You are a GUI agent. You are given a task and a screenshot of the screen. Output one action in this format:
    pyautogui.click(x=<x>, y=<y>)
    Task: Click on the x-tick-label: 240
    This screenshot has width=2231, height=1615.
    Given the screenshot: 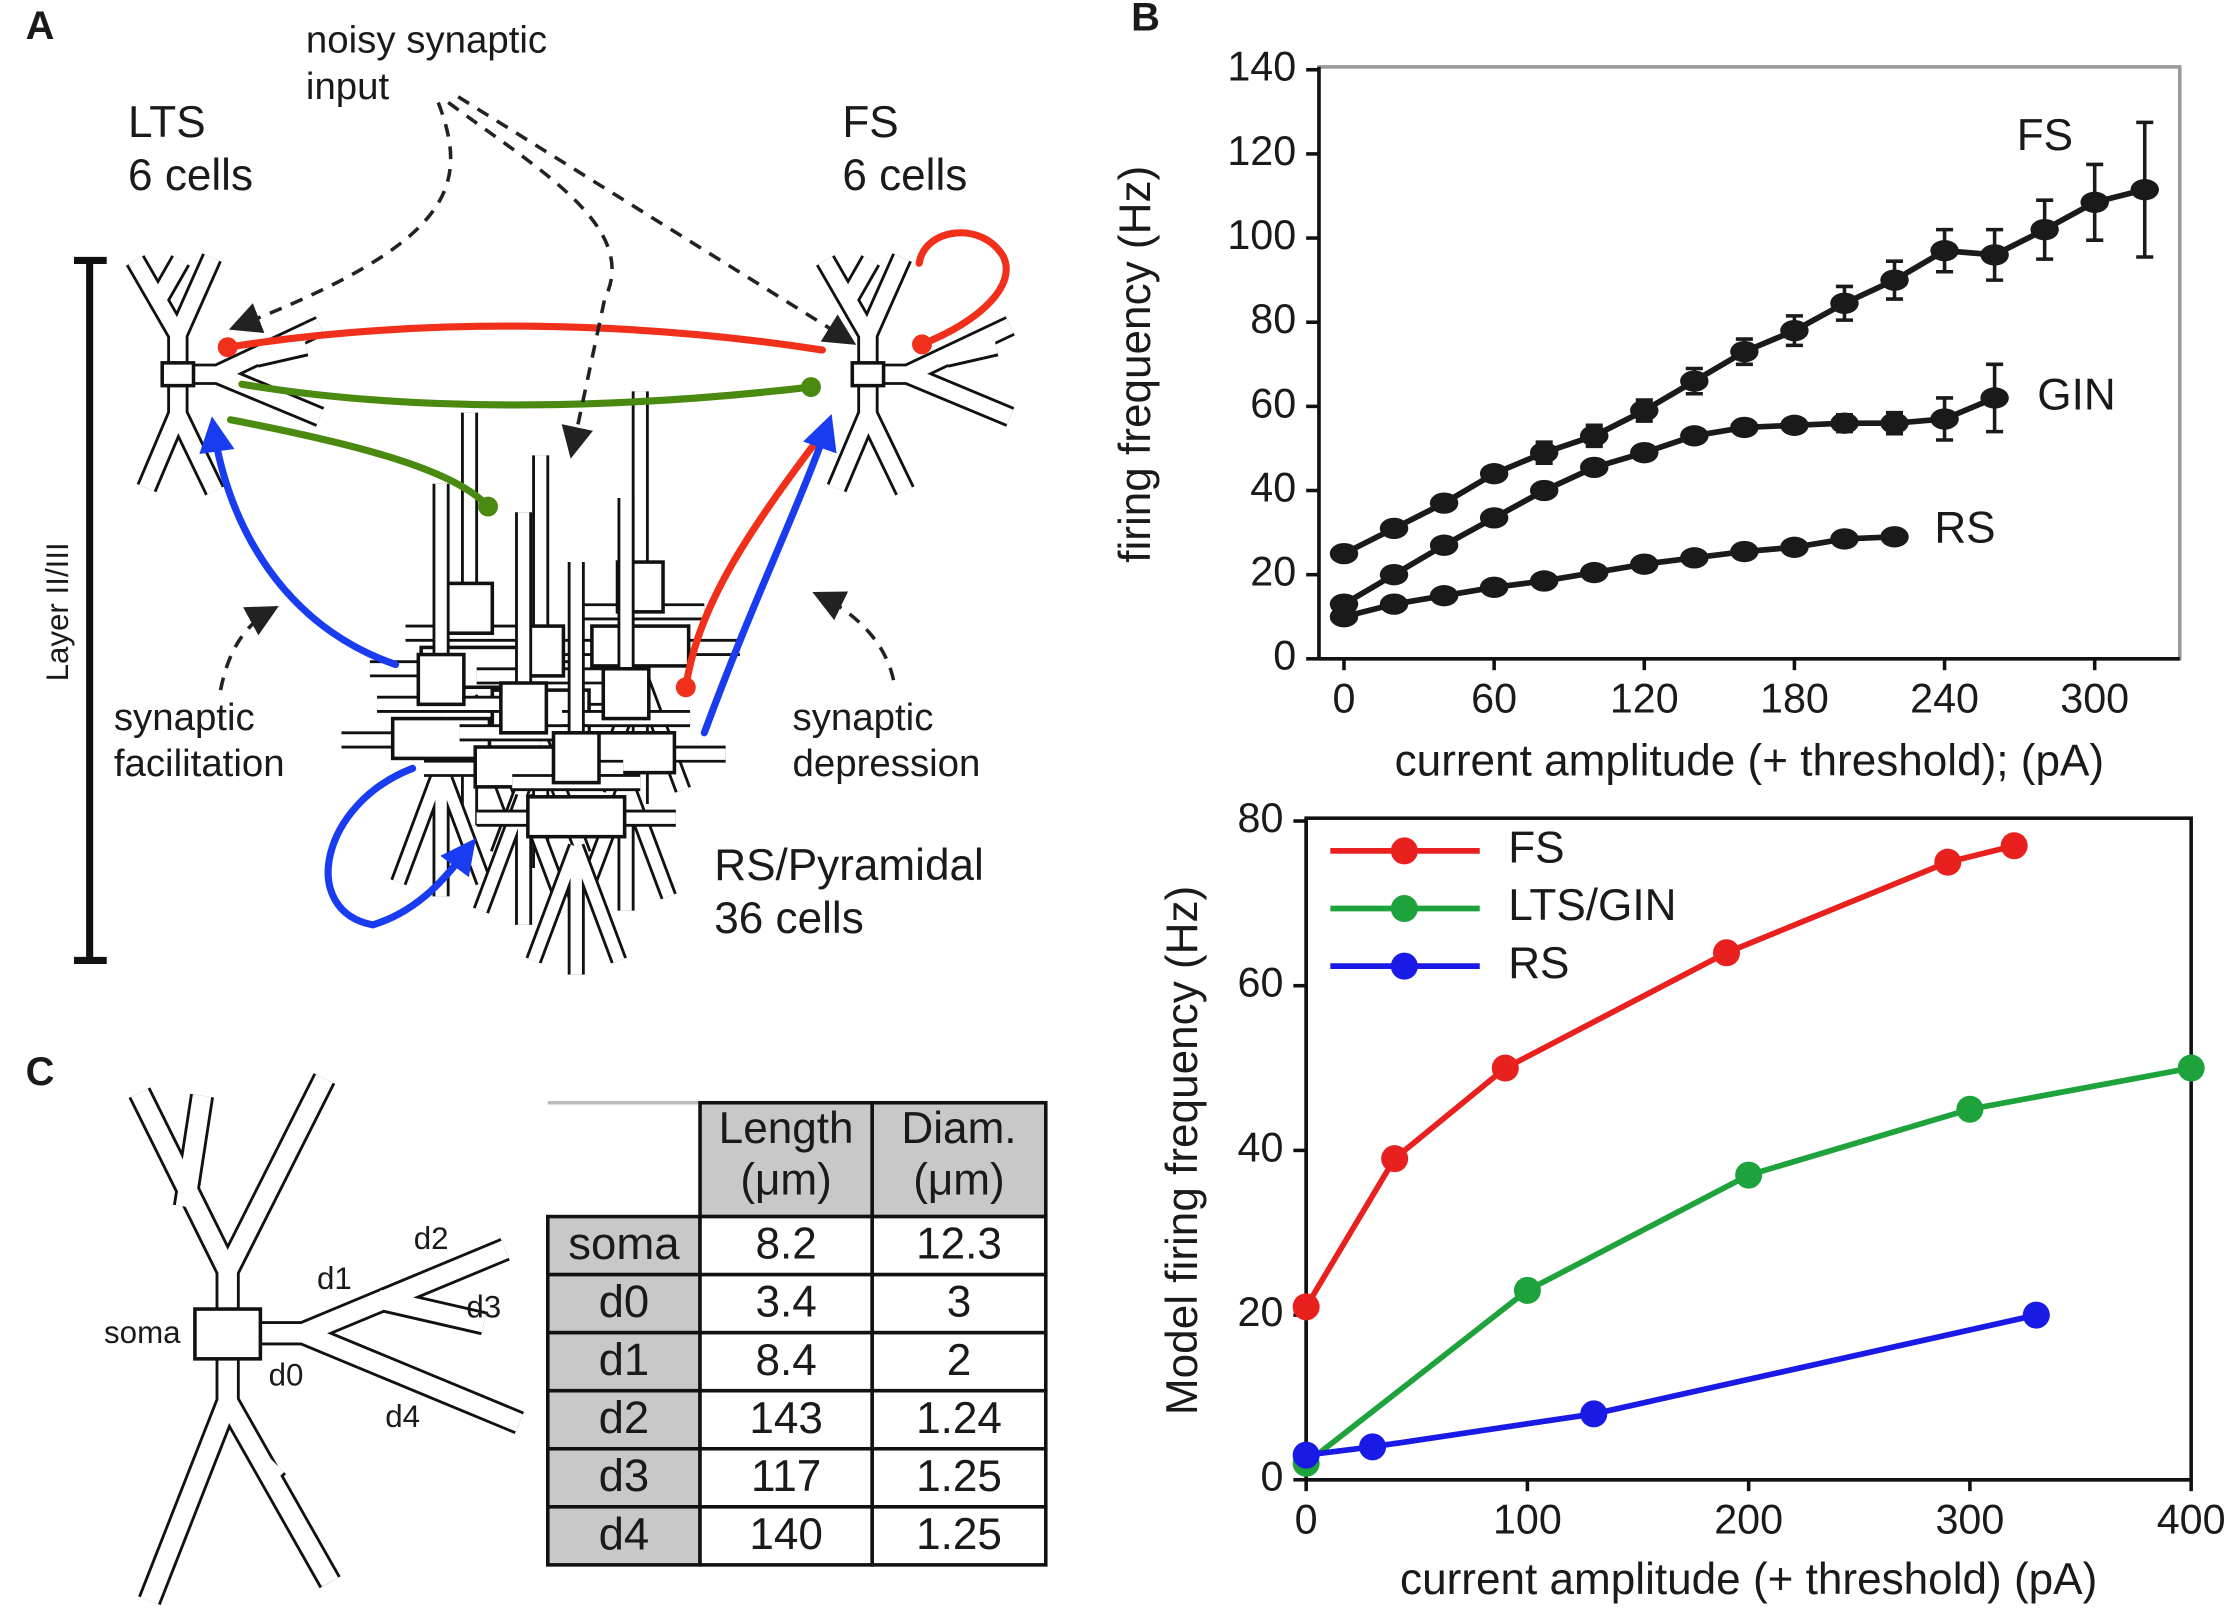 What is the action you would take?
    pyautogui.click(x=1944, y=698)
    